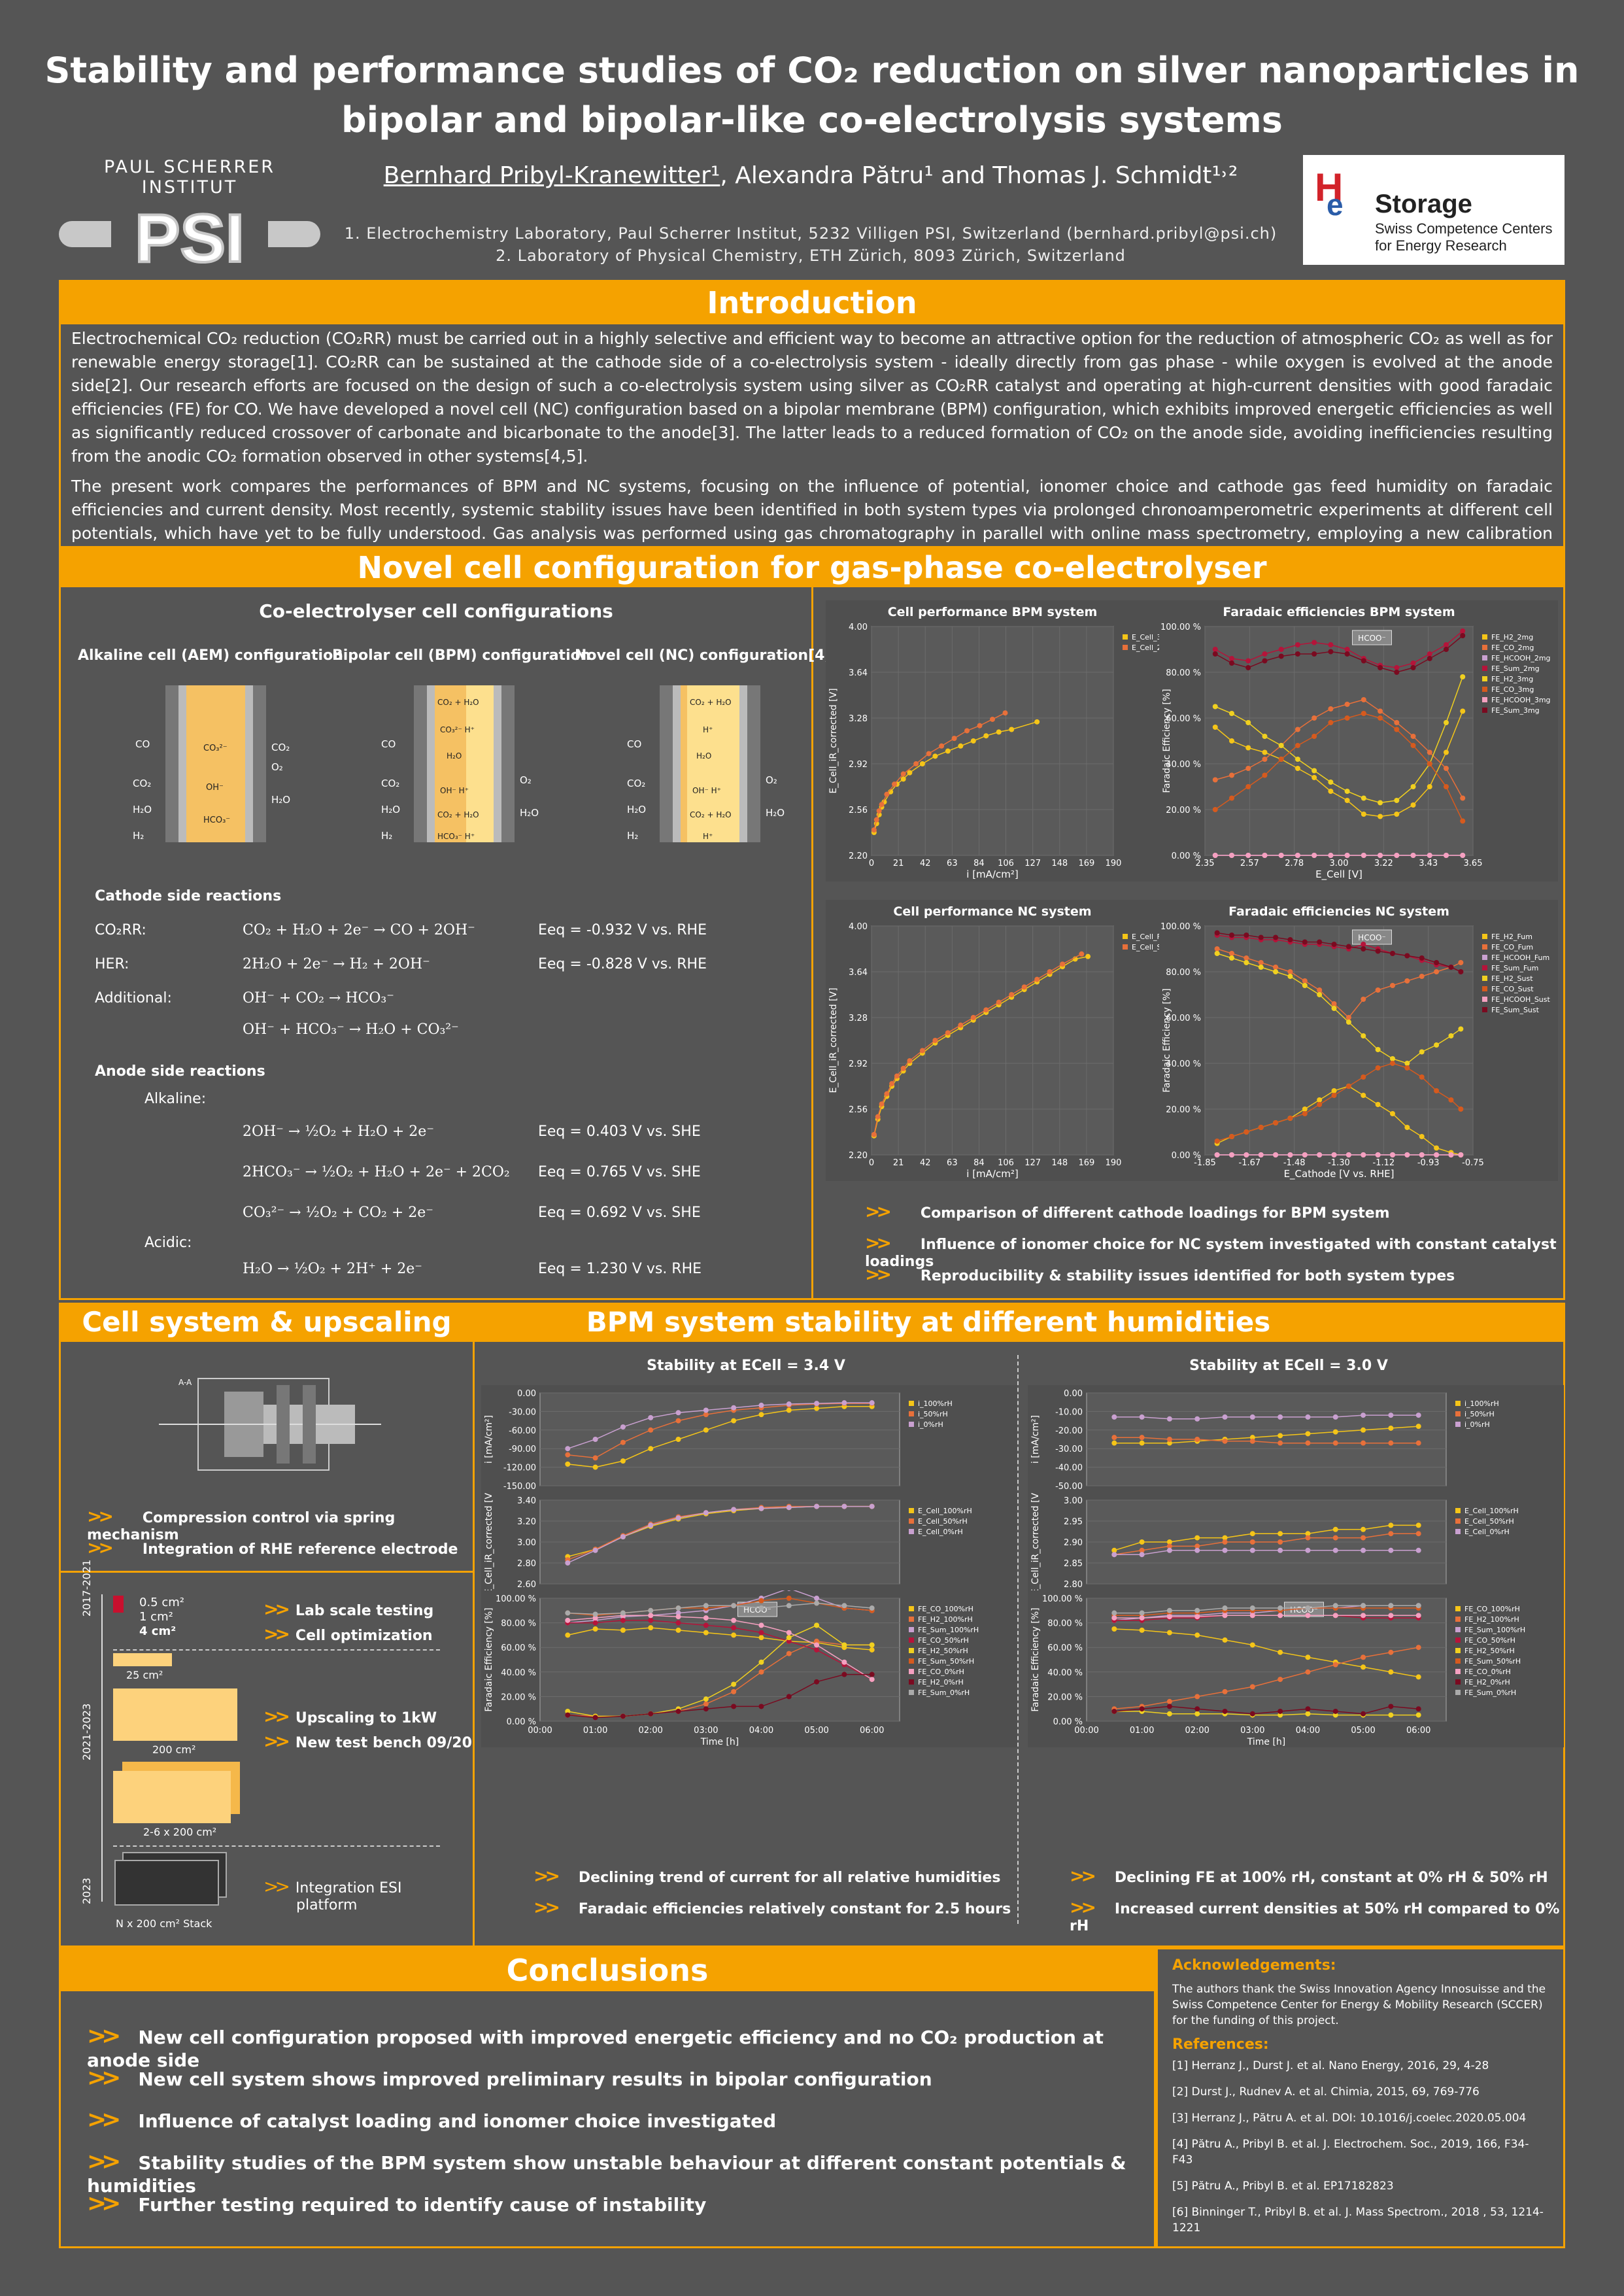  Describe the element at coordinates (930, 1425) in the screenshot. I see `legend-label: i_0%rH` at that location.